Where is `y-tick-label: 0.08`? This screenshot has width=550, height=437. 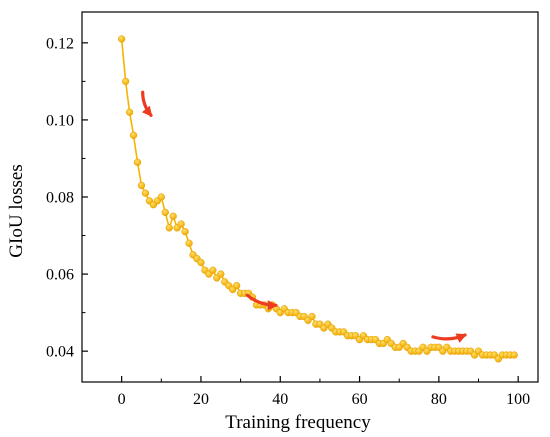 y-tick-label: 0.08 is located at coordinates (60, 198).